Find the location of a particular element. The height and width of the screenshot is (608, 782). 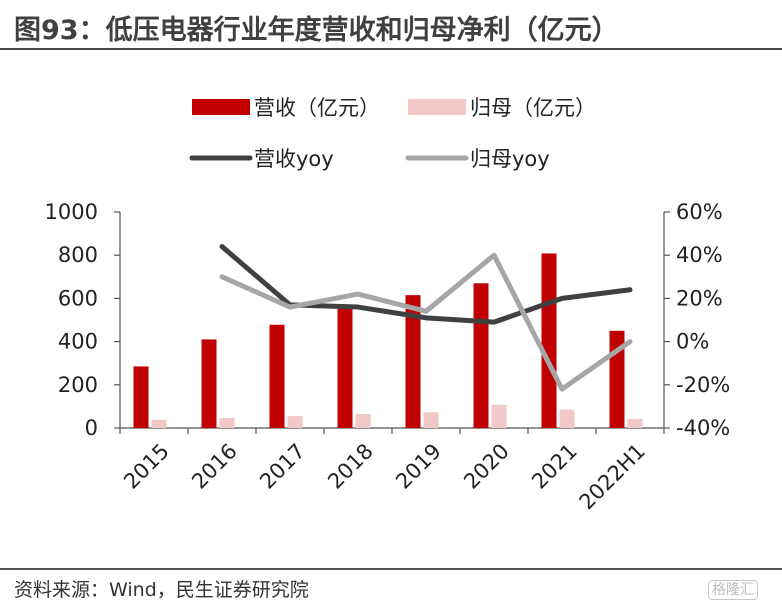

x-tick-label: 2021 is located at coordinates (554, 466).